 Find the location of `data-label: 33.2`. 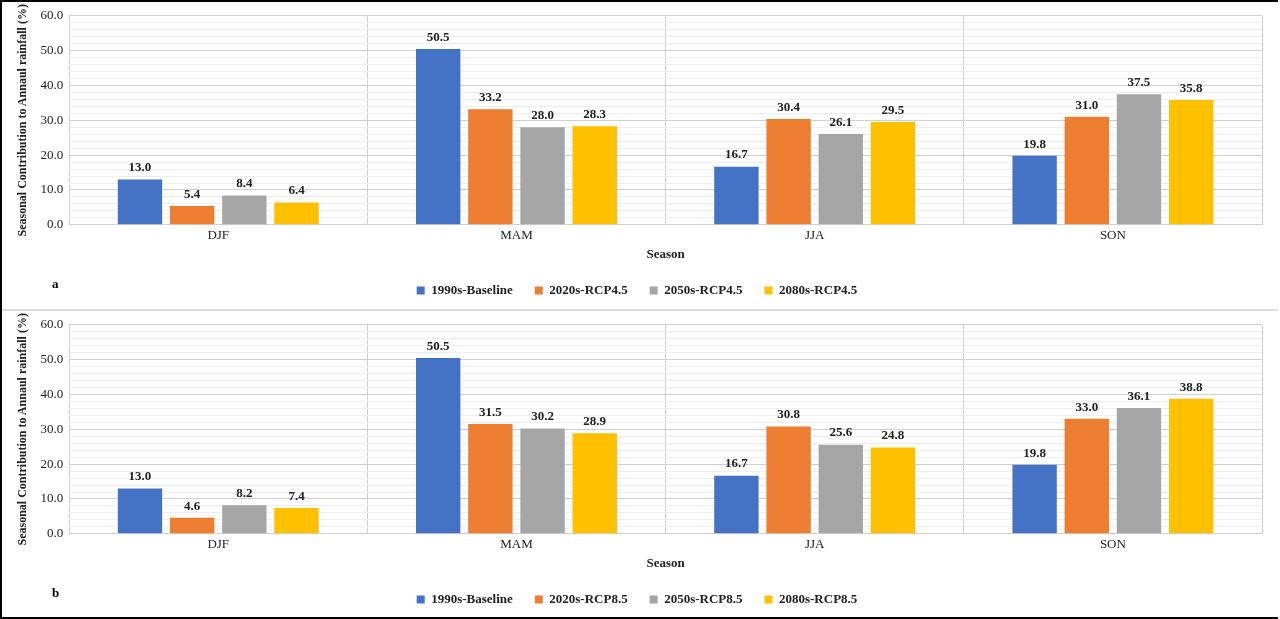

data-label: 33.2 is located at coordinates (490, 97).